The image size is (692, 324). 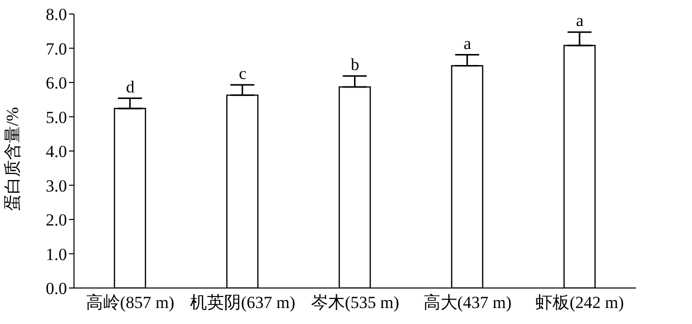 I want to click on y-tick-label: 0.0, so click(x=56, y=288).